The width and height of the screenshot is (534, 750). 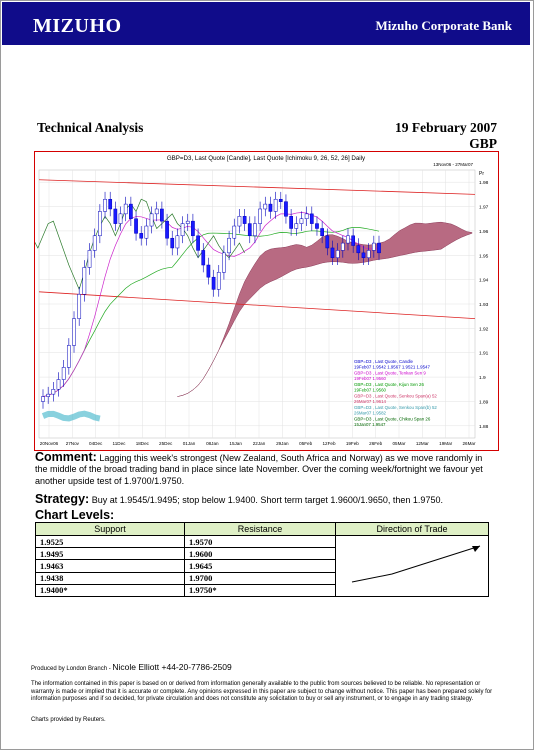 I want to click on y-tick-label: 1.88, so click(x=484, y=427).